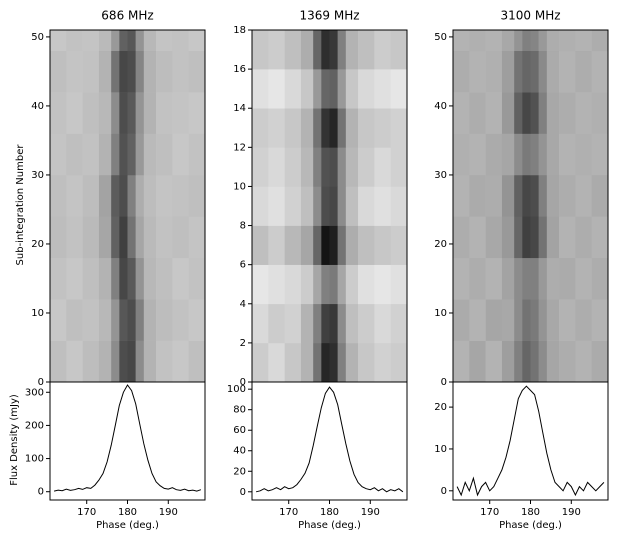 The height and width of the screenshot is (538, 634). I want to click on y-tick-label: 2, so click(243, 343).